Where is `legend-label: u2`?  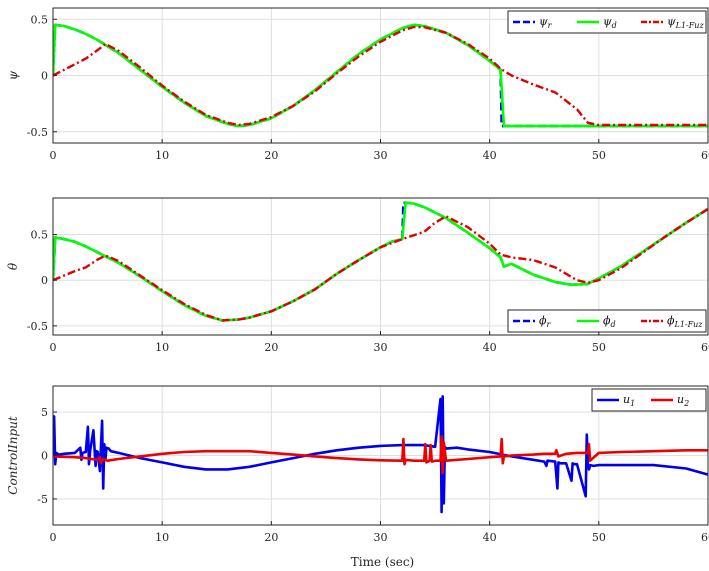
legend-label: u2 is located at coordinates (683, 400).